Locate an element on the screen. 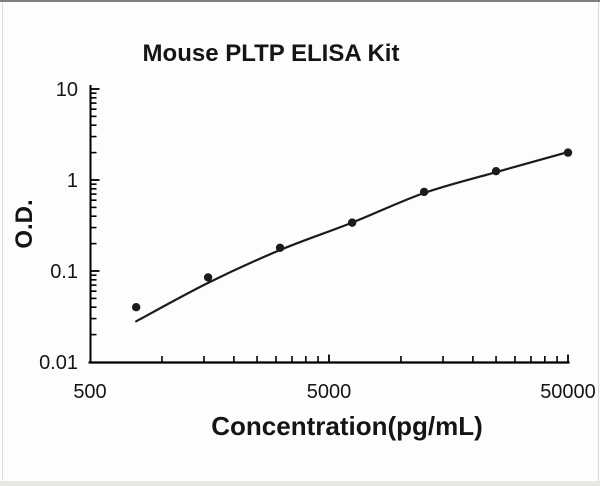 This screenshot has height=486, width=600. y-tick-label: 0.1 is located at coordinates (64, 272).